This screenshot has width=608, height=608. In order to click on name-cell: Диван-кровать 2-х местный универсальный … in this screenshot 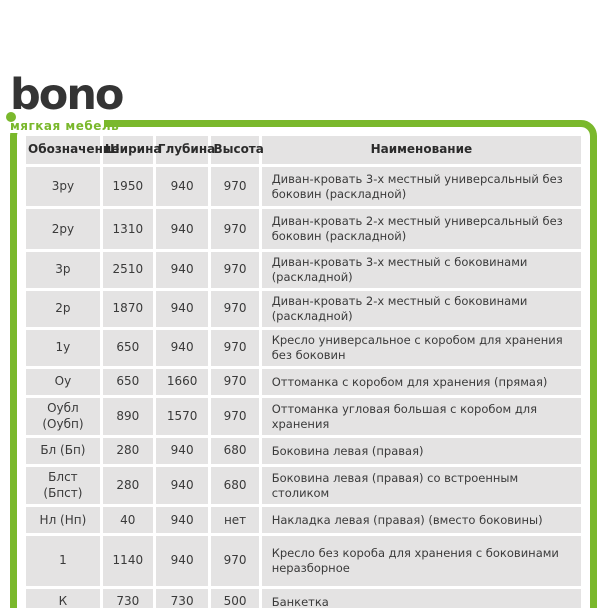, I will do `click(421, 229)`.